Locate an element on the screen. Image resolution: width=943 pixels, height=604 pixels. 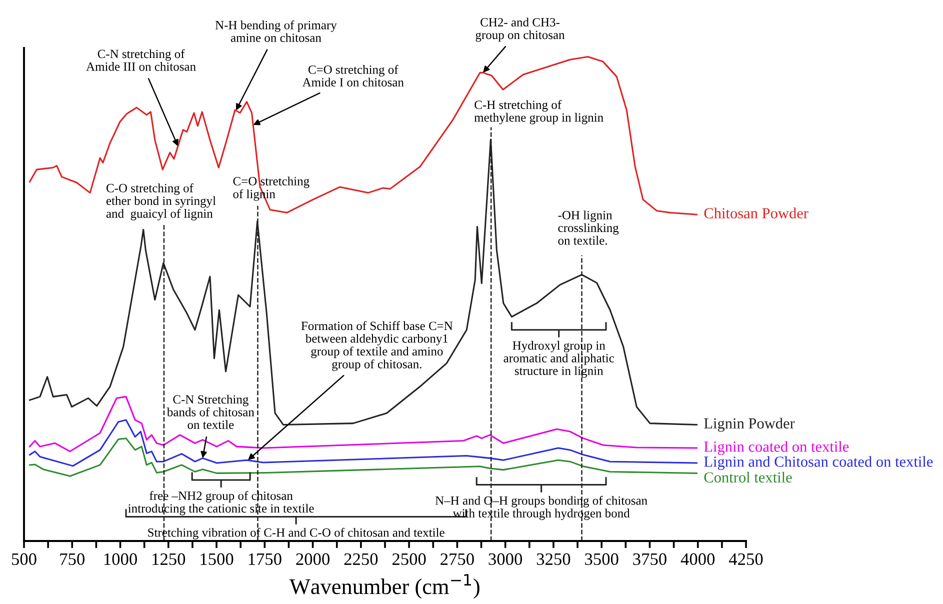
x-tick-label: 2750 is located at coordinates (457, 559).